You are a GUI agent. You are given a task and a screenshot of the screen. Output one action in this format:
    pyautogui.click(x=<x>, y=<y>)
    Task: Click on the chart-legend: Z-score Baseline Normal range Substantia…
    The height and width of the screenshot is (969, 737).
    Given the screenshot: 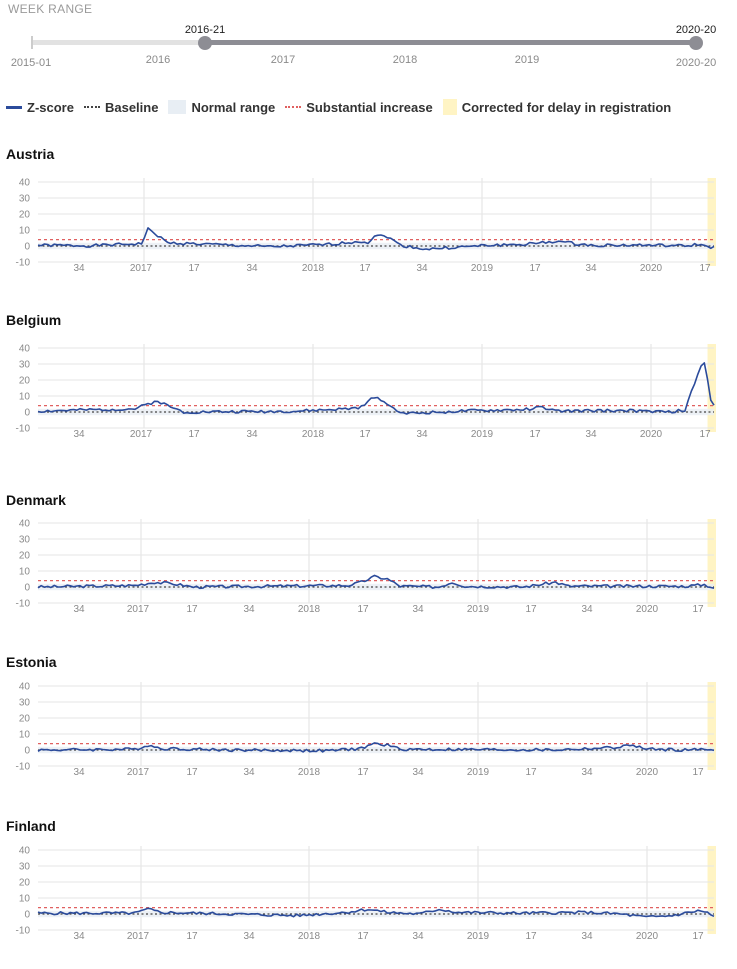 What is the action you would take?
    pyautogui.click(x=343, y=107)
    